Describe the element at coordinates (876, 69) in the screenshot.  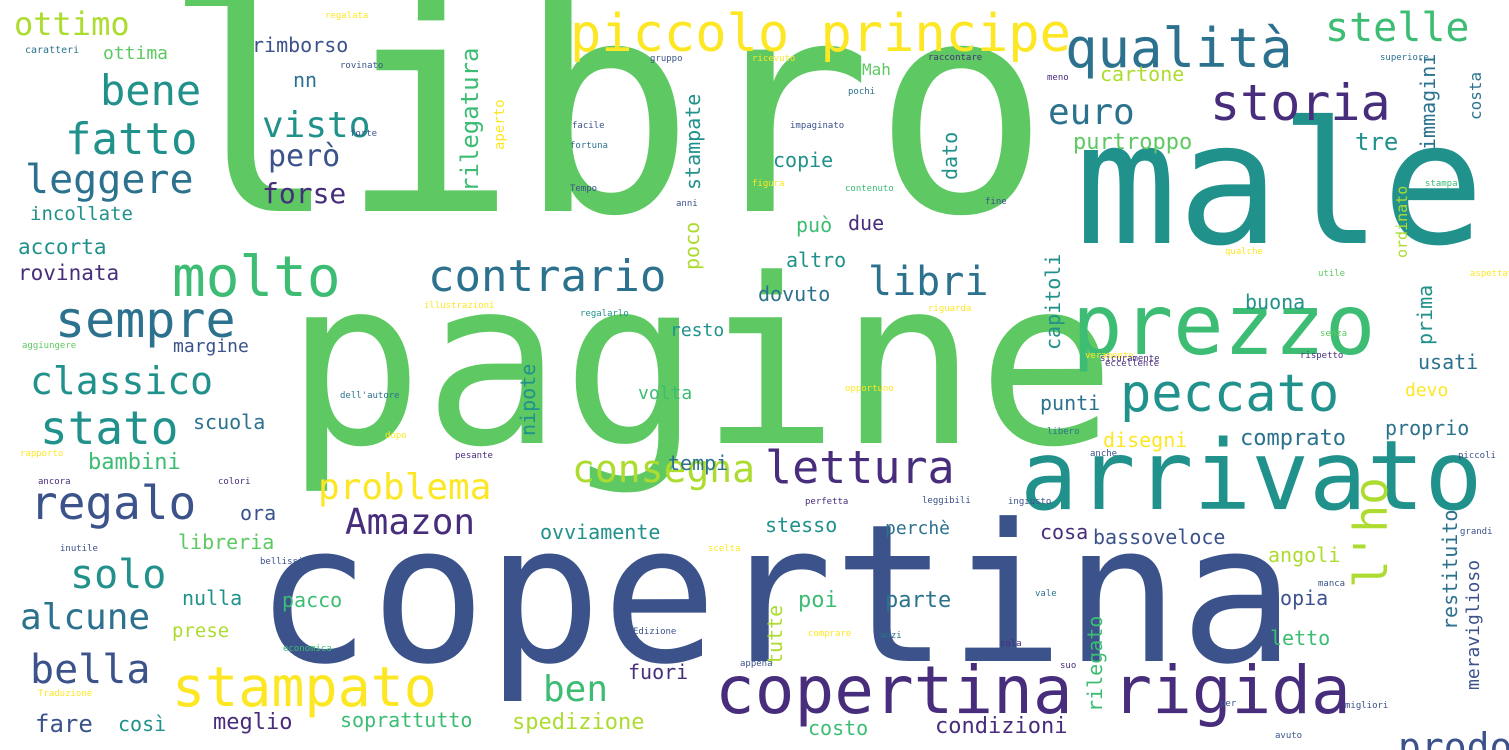
I see `word-mah: Mah` at that location.